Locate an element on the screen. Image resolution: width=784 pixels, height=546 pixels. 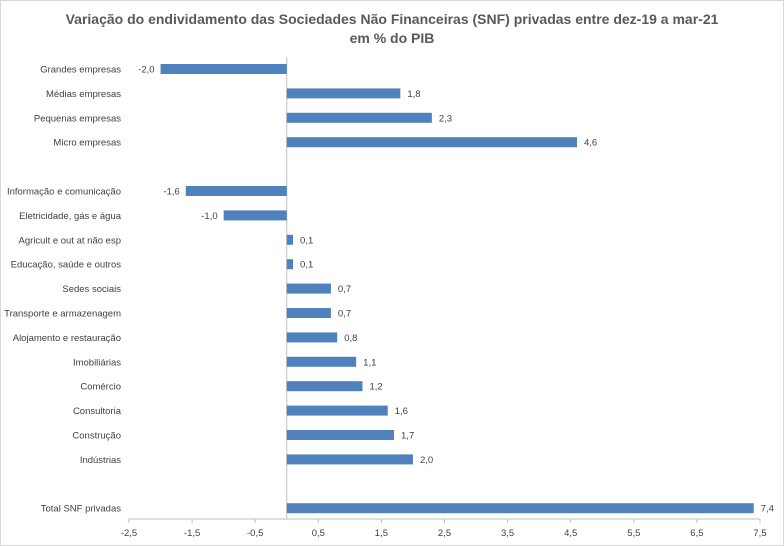
x-tick-label: -2,5 is located at coordinates (129, 533).